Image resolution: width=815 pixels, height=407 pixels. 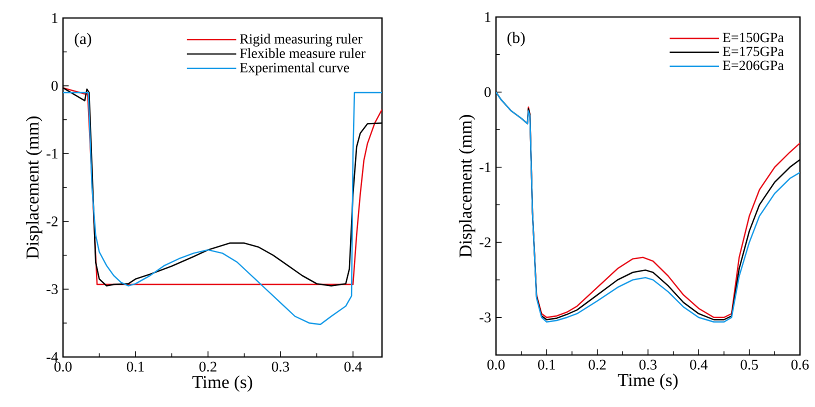 I want to click on legend-label: E=150GPa, so click(x=753, y=37).